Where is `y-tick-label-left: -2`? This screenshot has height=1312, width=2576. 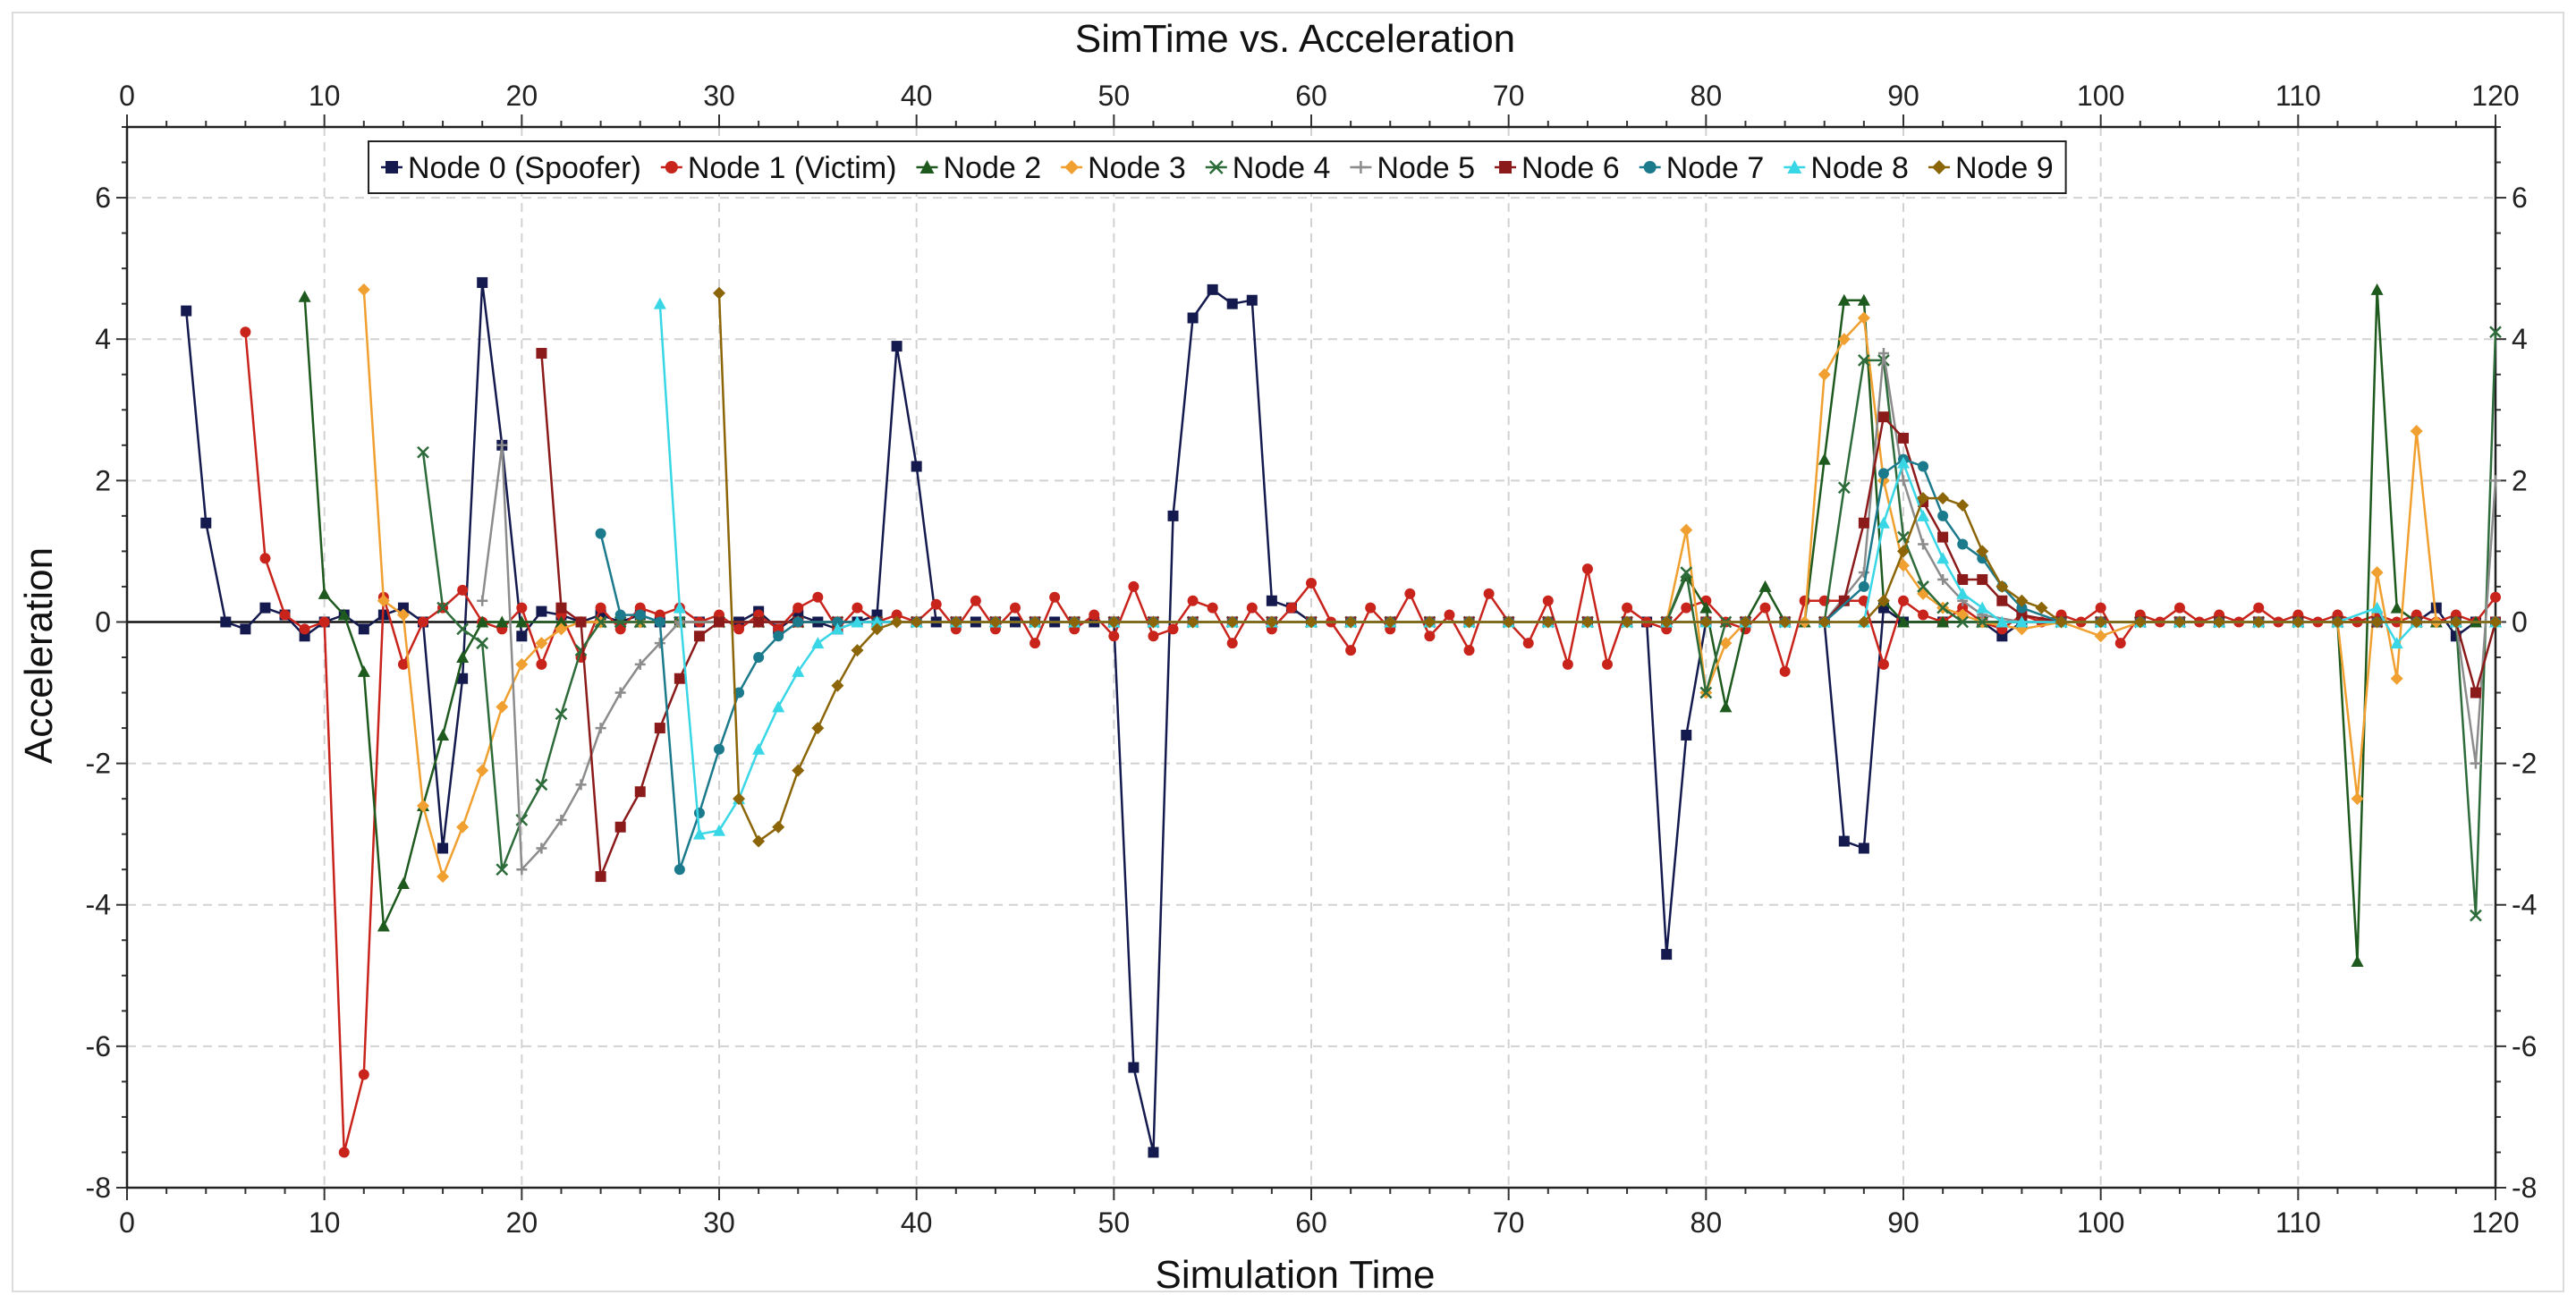 y-tick-label-left: -2 is located at coordinates (98, 764).